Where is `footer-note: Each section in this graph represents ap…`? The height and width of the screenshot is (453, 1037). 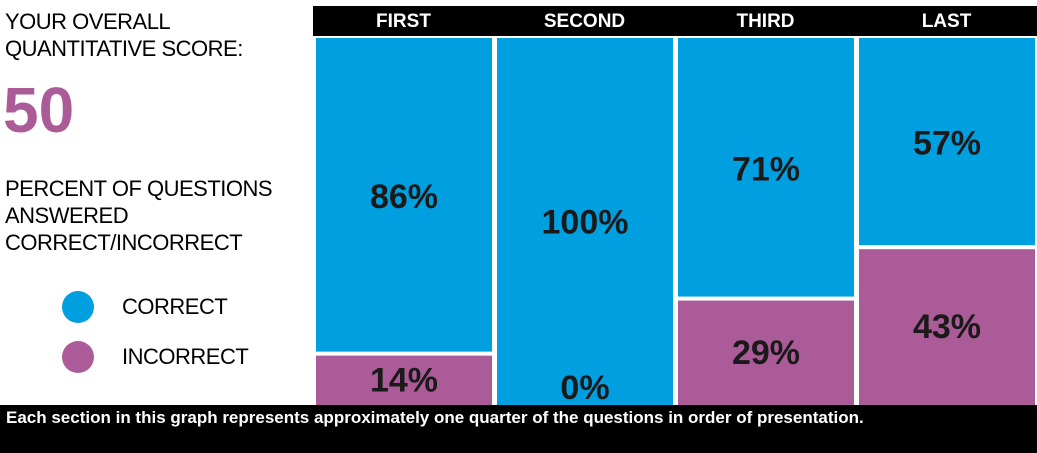
footer-note: Each section in this graph represents ap… is located at coordinates (518, 429).